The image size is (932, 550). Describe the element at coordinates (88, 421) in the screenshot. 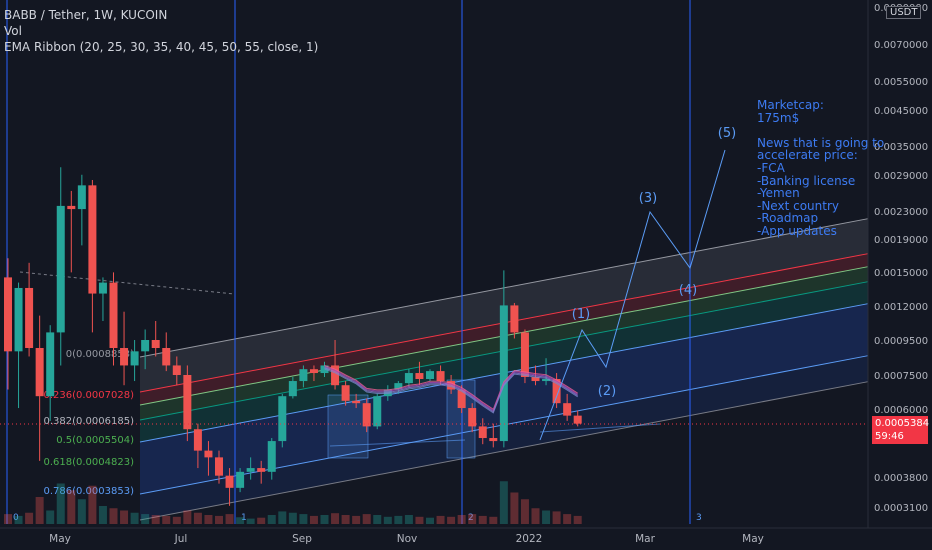

I see `fib-level-label: 0.382(0.0006185)` at that location.